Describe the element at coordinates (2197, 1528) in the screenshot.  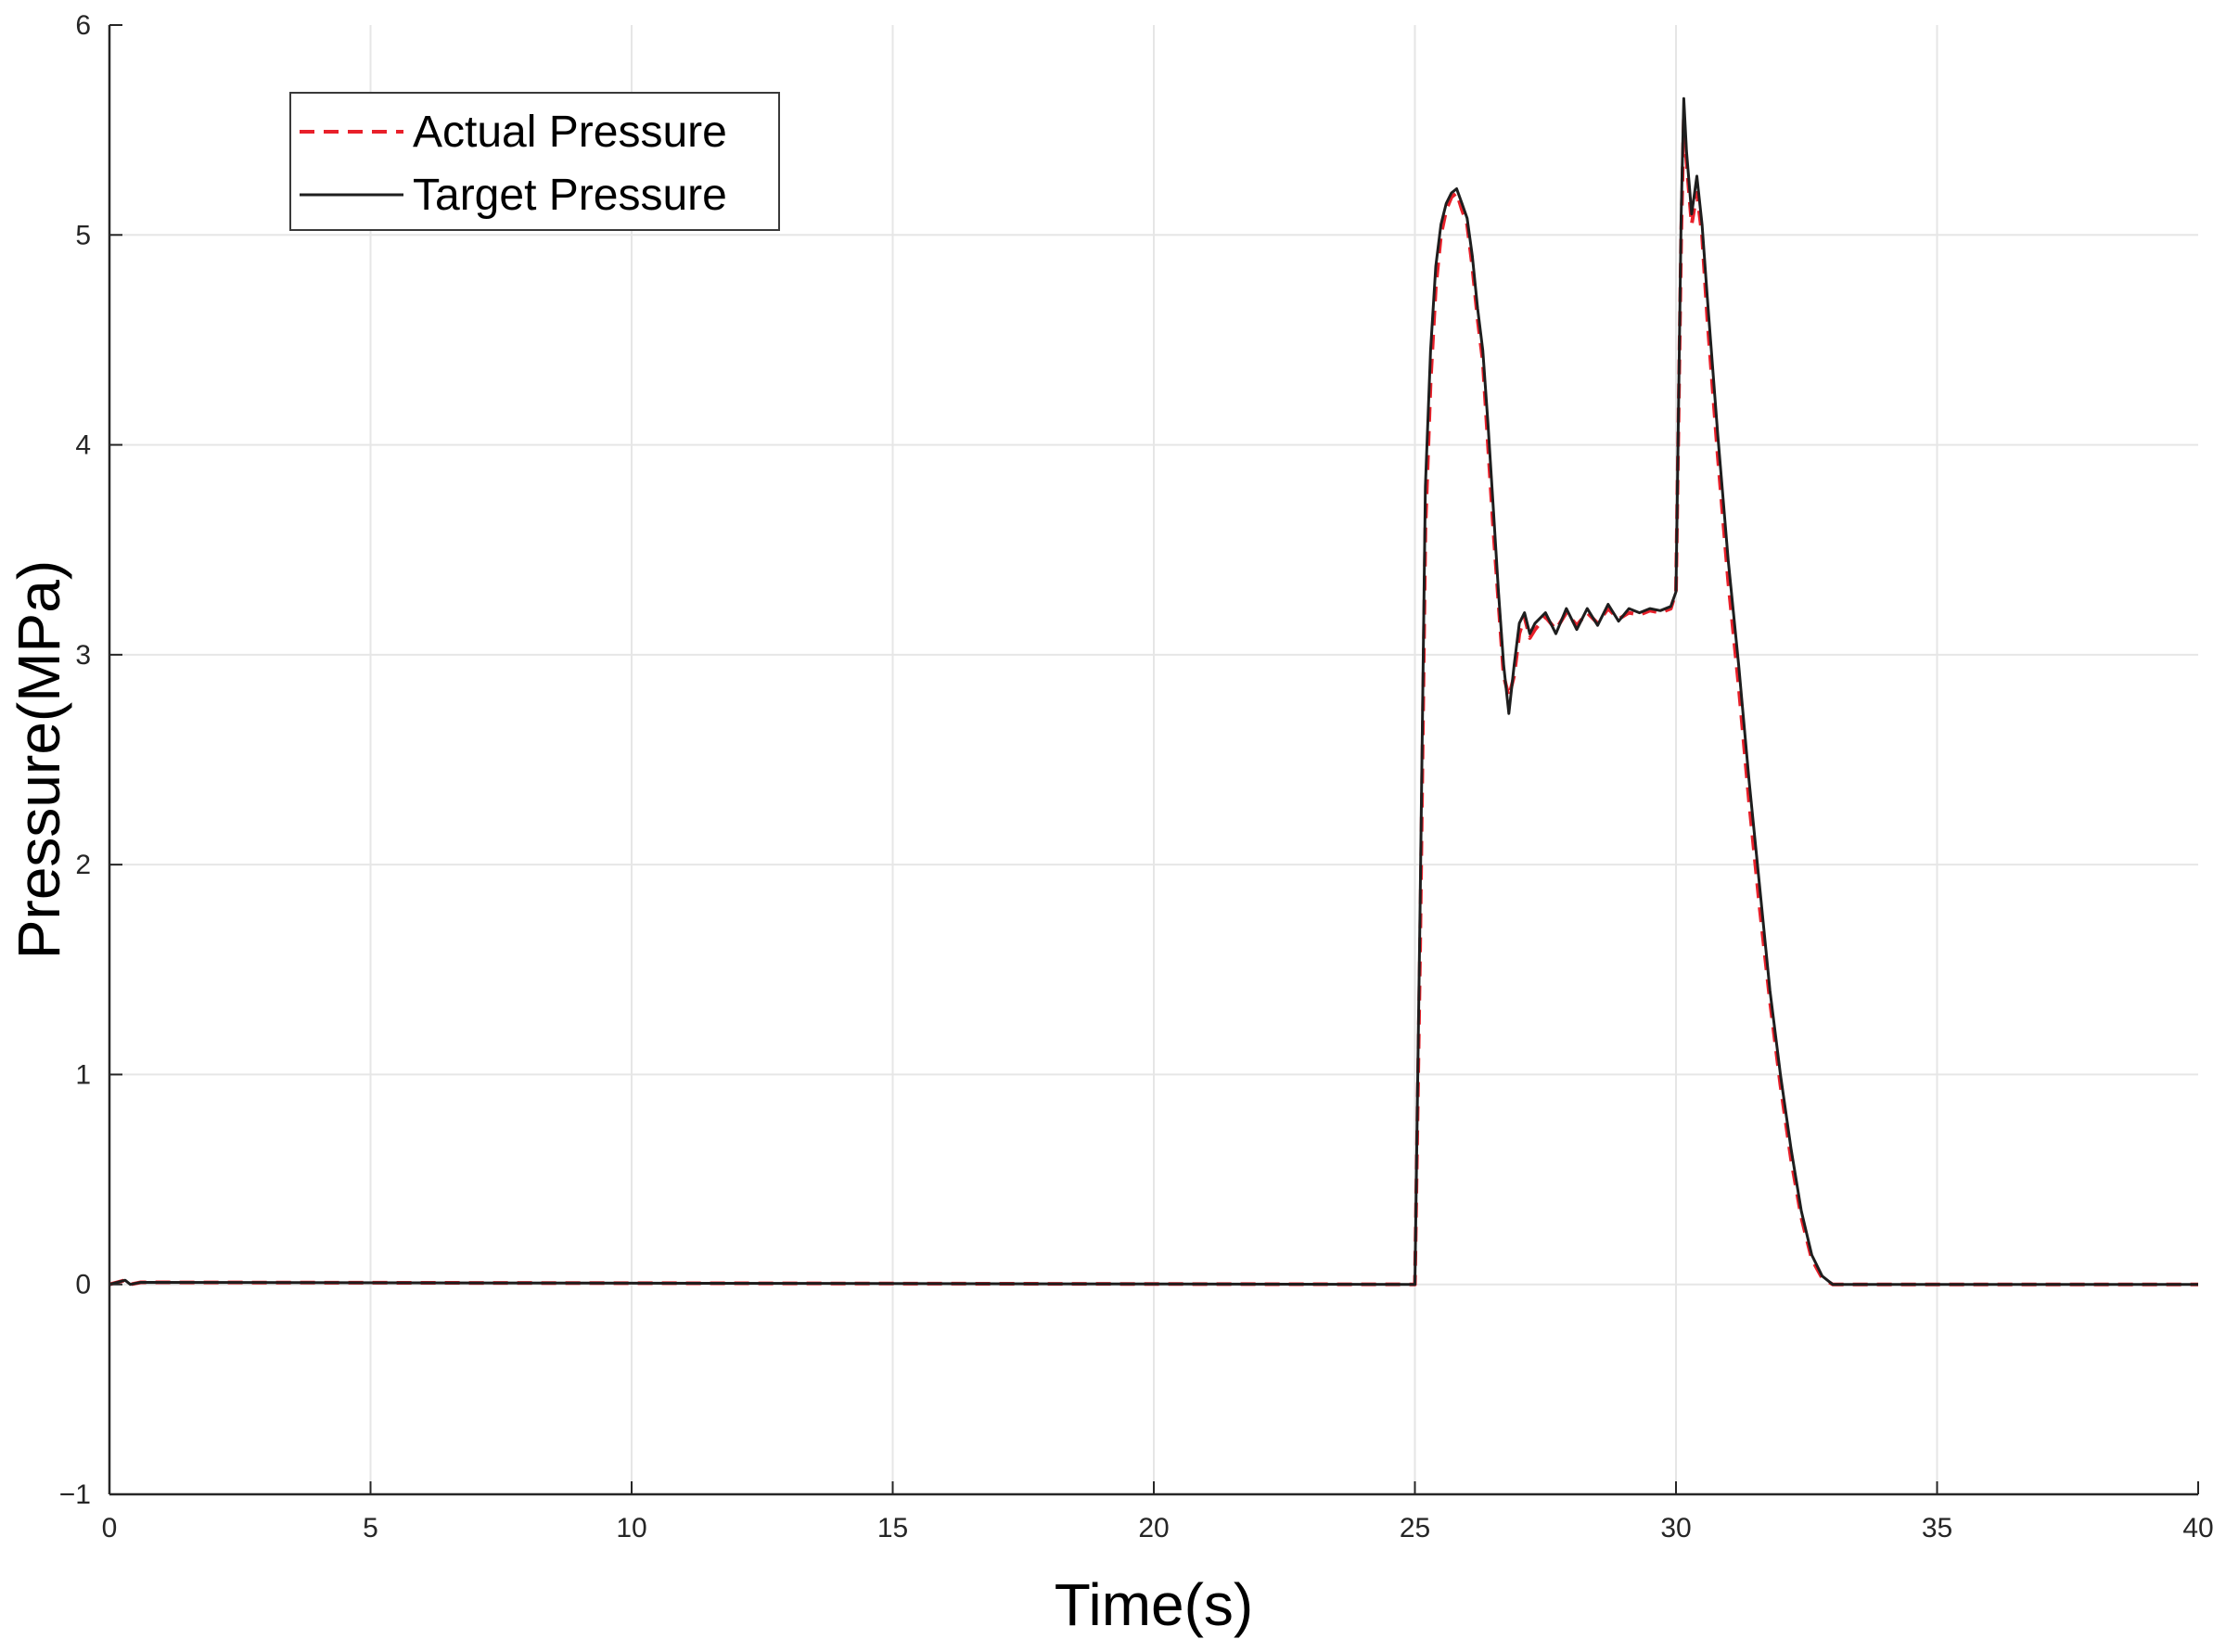
I see `x-tick-label: 40` at that location.